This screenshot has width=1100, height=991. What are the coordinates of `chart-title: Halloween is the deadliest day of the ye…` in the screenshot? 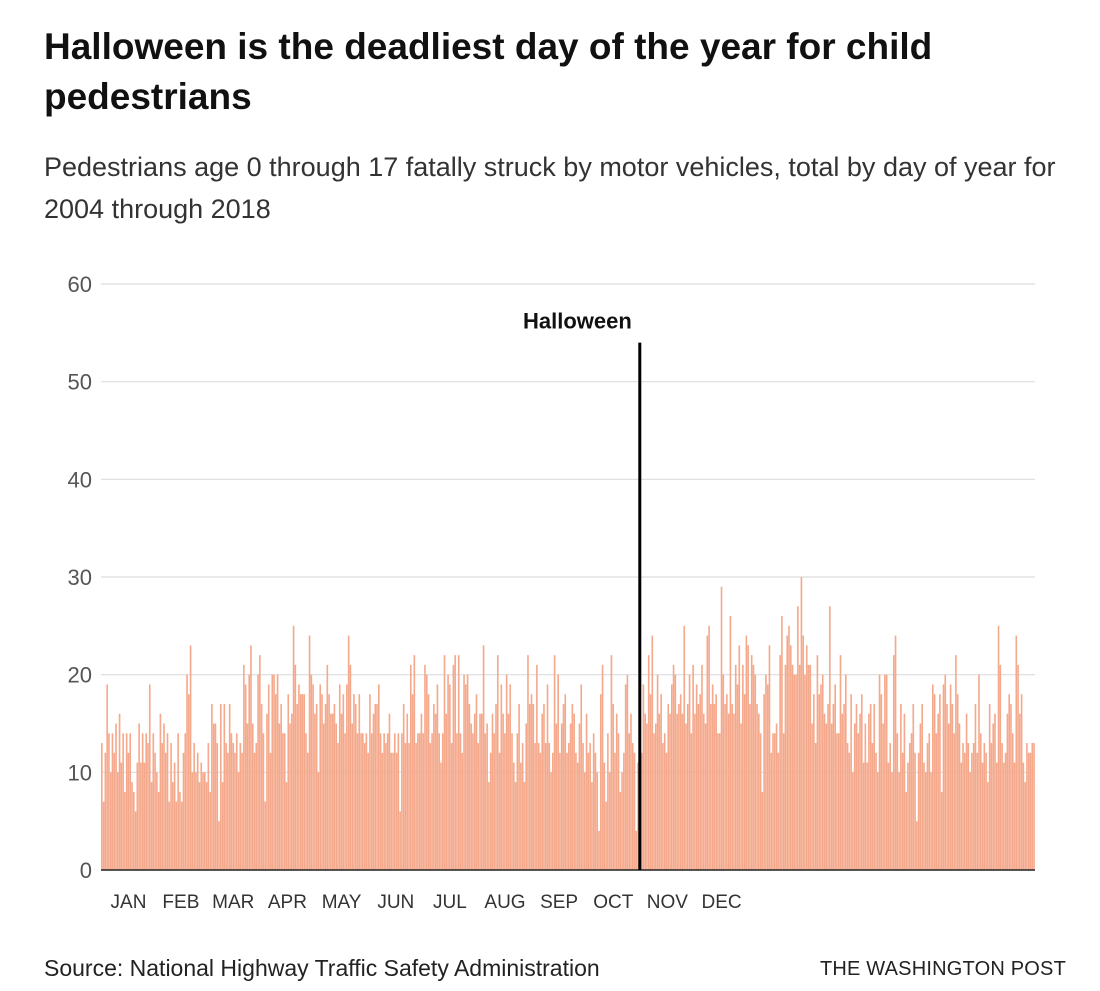 It's located at (488, 71).